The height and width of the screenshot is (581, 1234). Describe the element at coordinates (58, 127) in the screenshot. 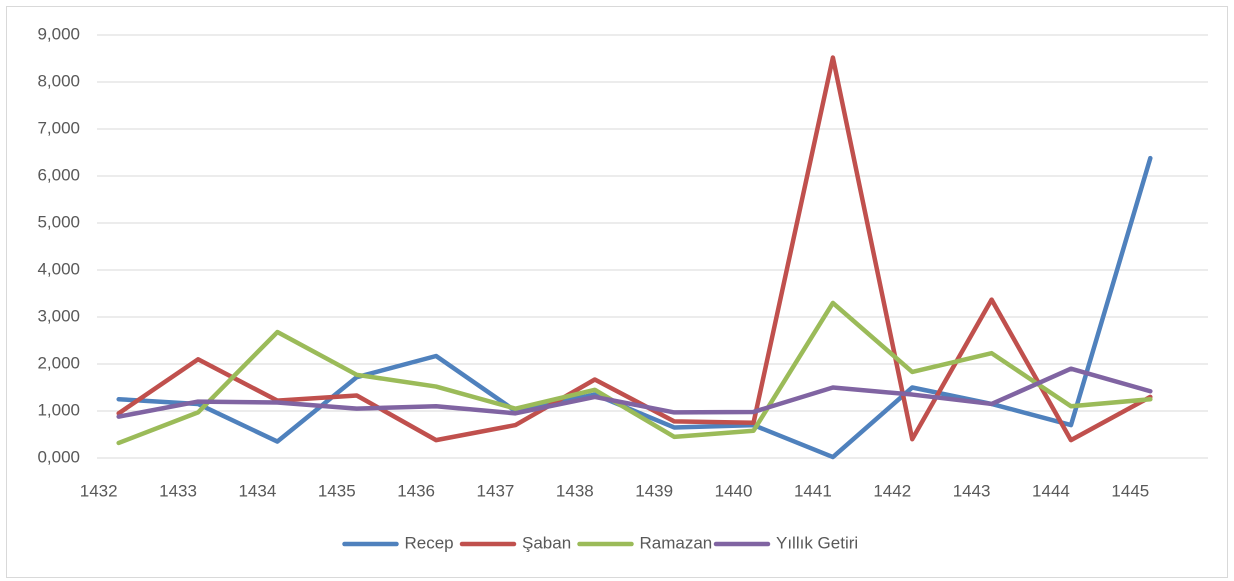

I see `y-tick-label: 7,000` at that location.